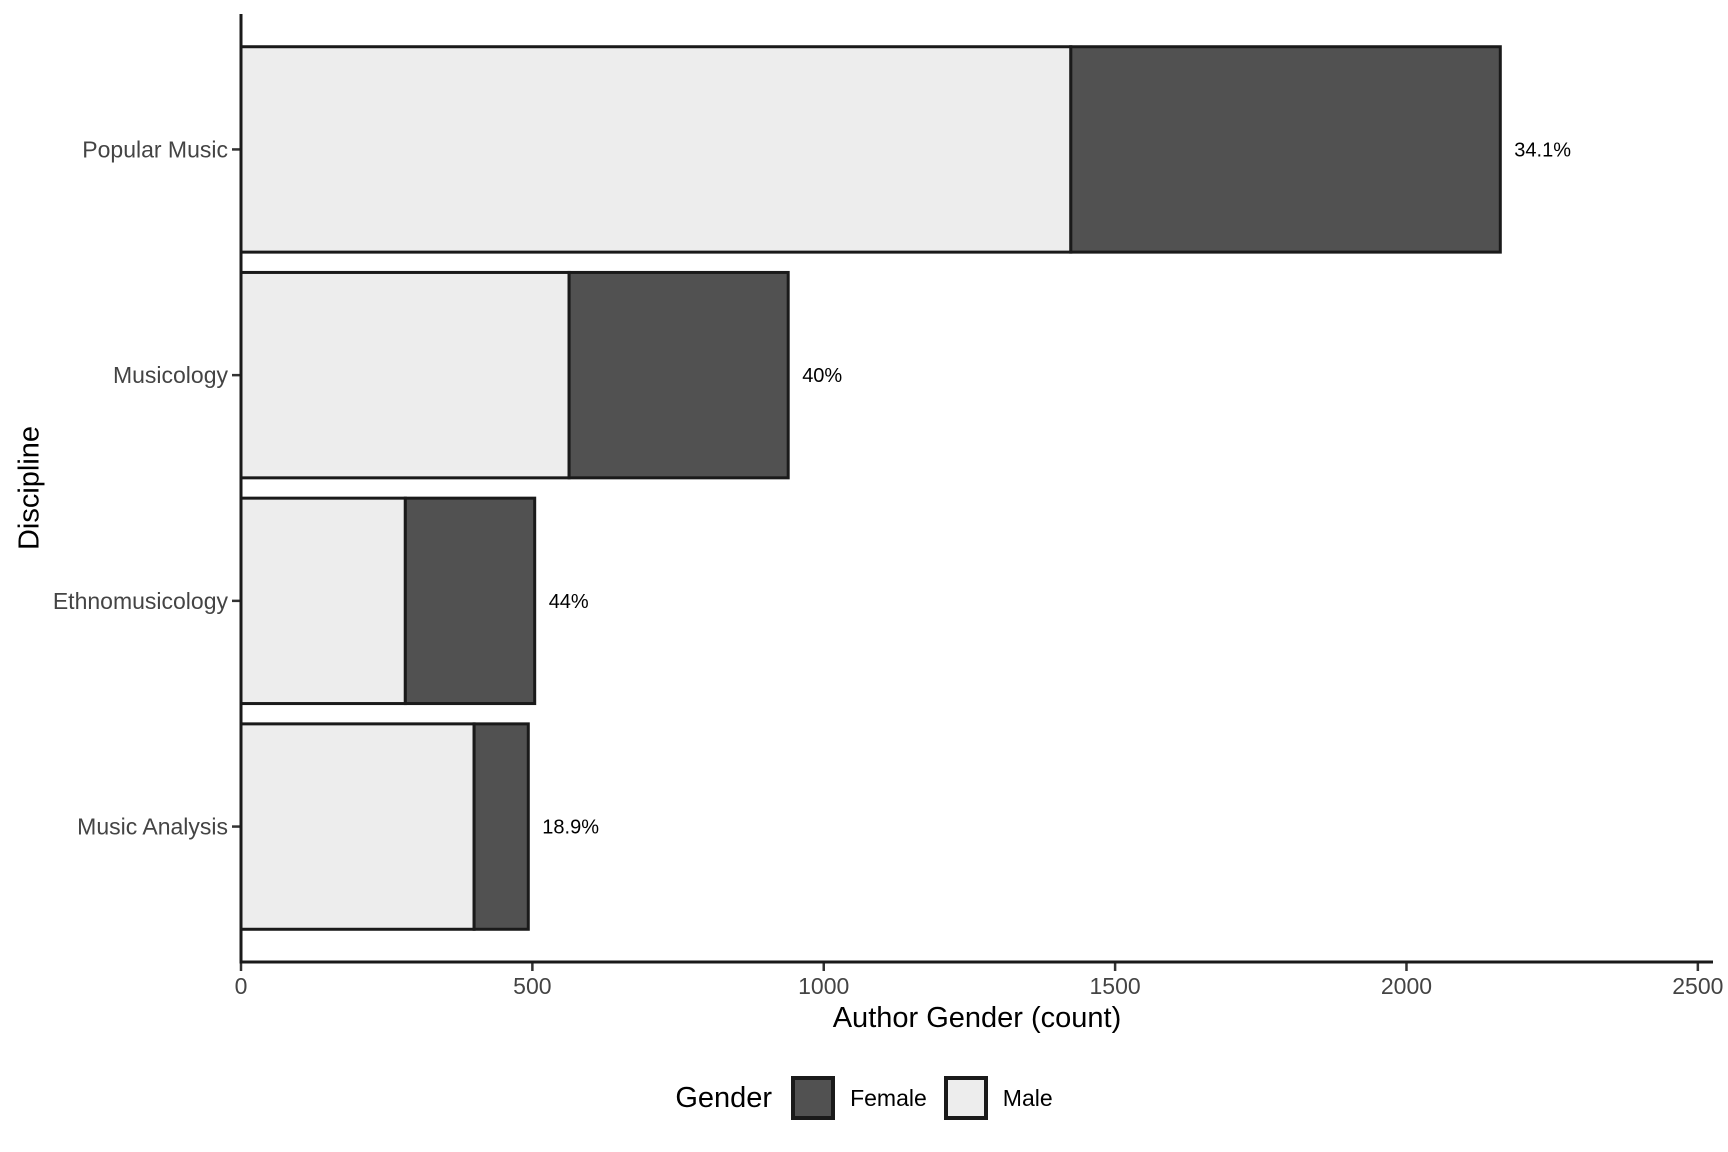  I want to click on y-tick-label-1: Musicology, so click(171, 375).